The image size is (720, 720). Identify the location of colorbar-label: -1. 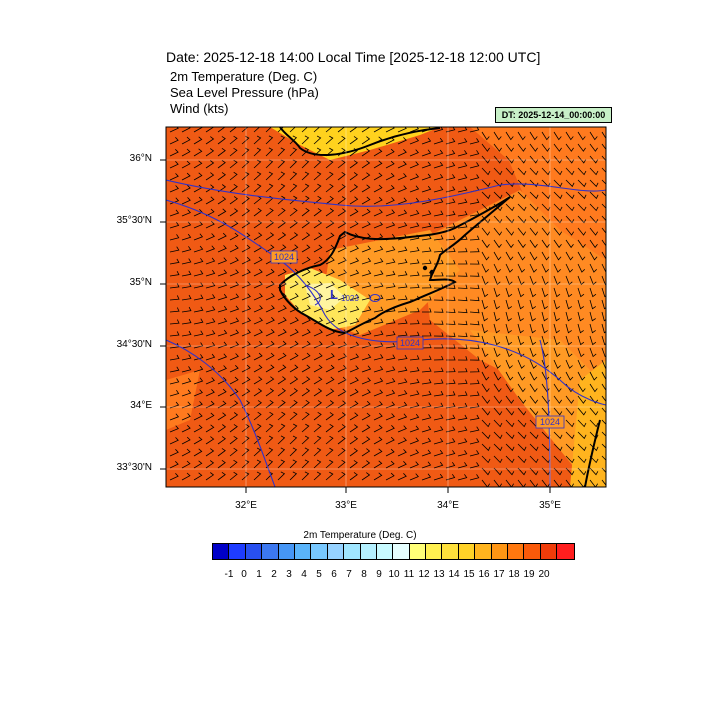
(229, 574).